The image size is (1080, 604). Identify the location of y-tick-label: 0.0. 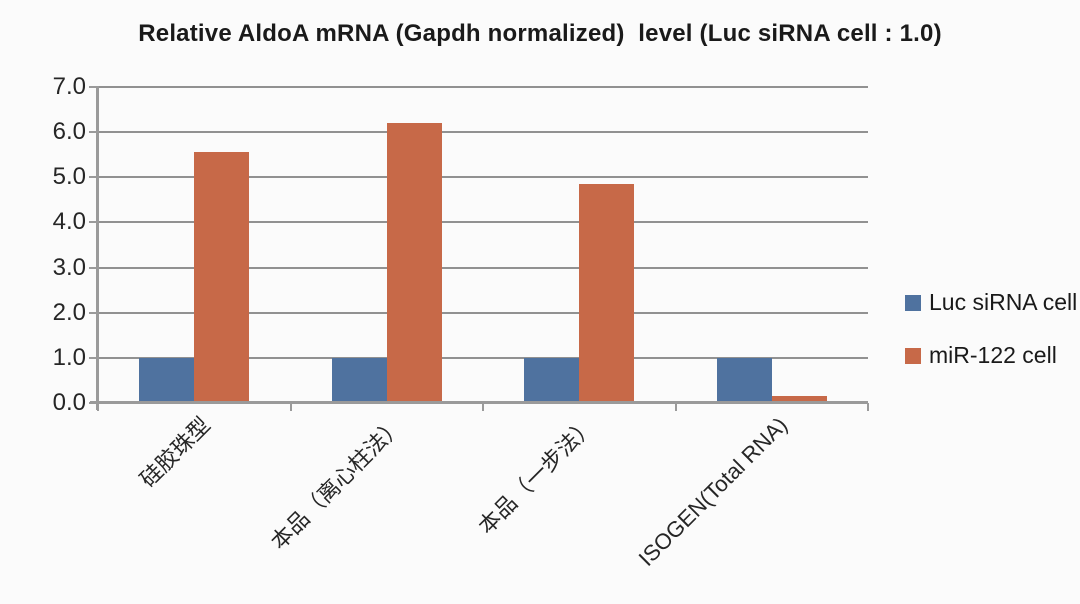
(69, 402).